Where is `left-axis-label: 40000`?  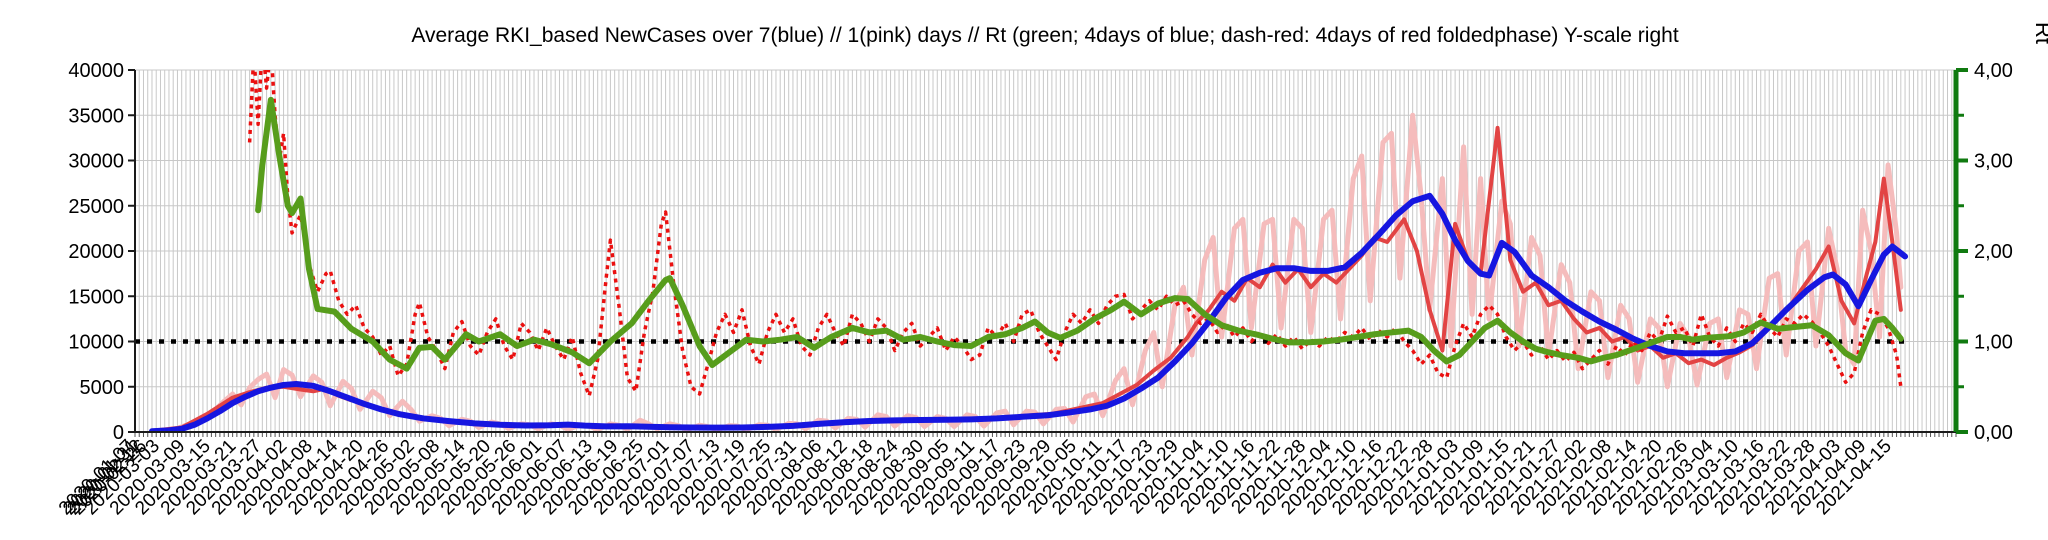 left-axis-label: 40000 is located at coordinates (96, 71).